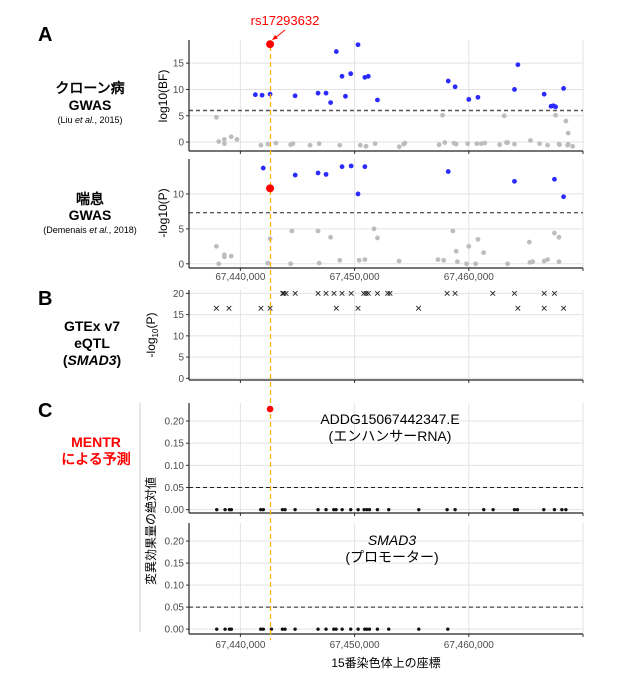  Describe the element at coordinates (270, 226) in the screenshot. I see `highlight-points` at that location.